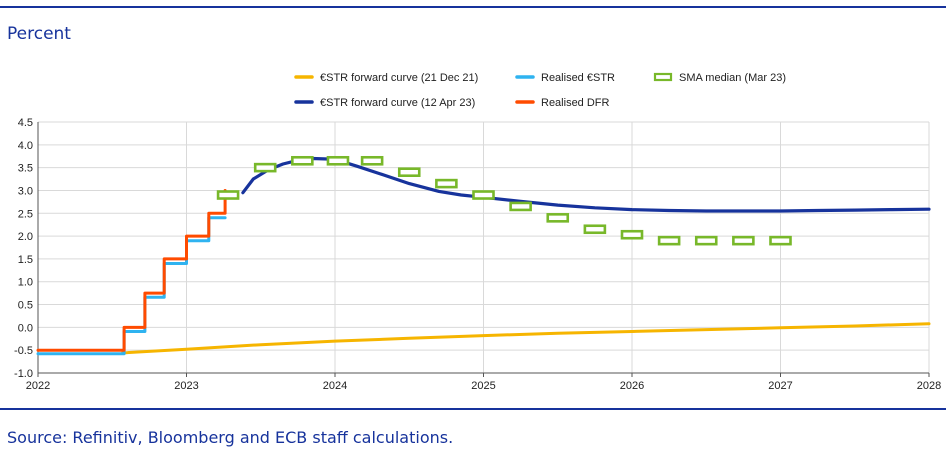  I want to click on y-tick-label: 4.0, so click(25, 146).